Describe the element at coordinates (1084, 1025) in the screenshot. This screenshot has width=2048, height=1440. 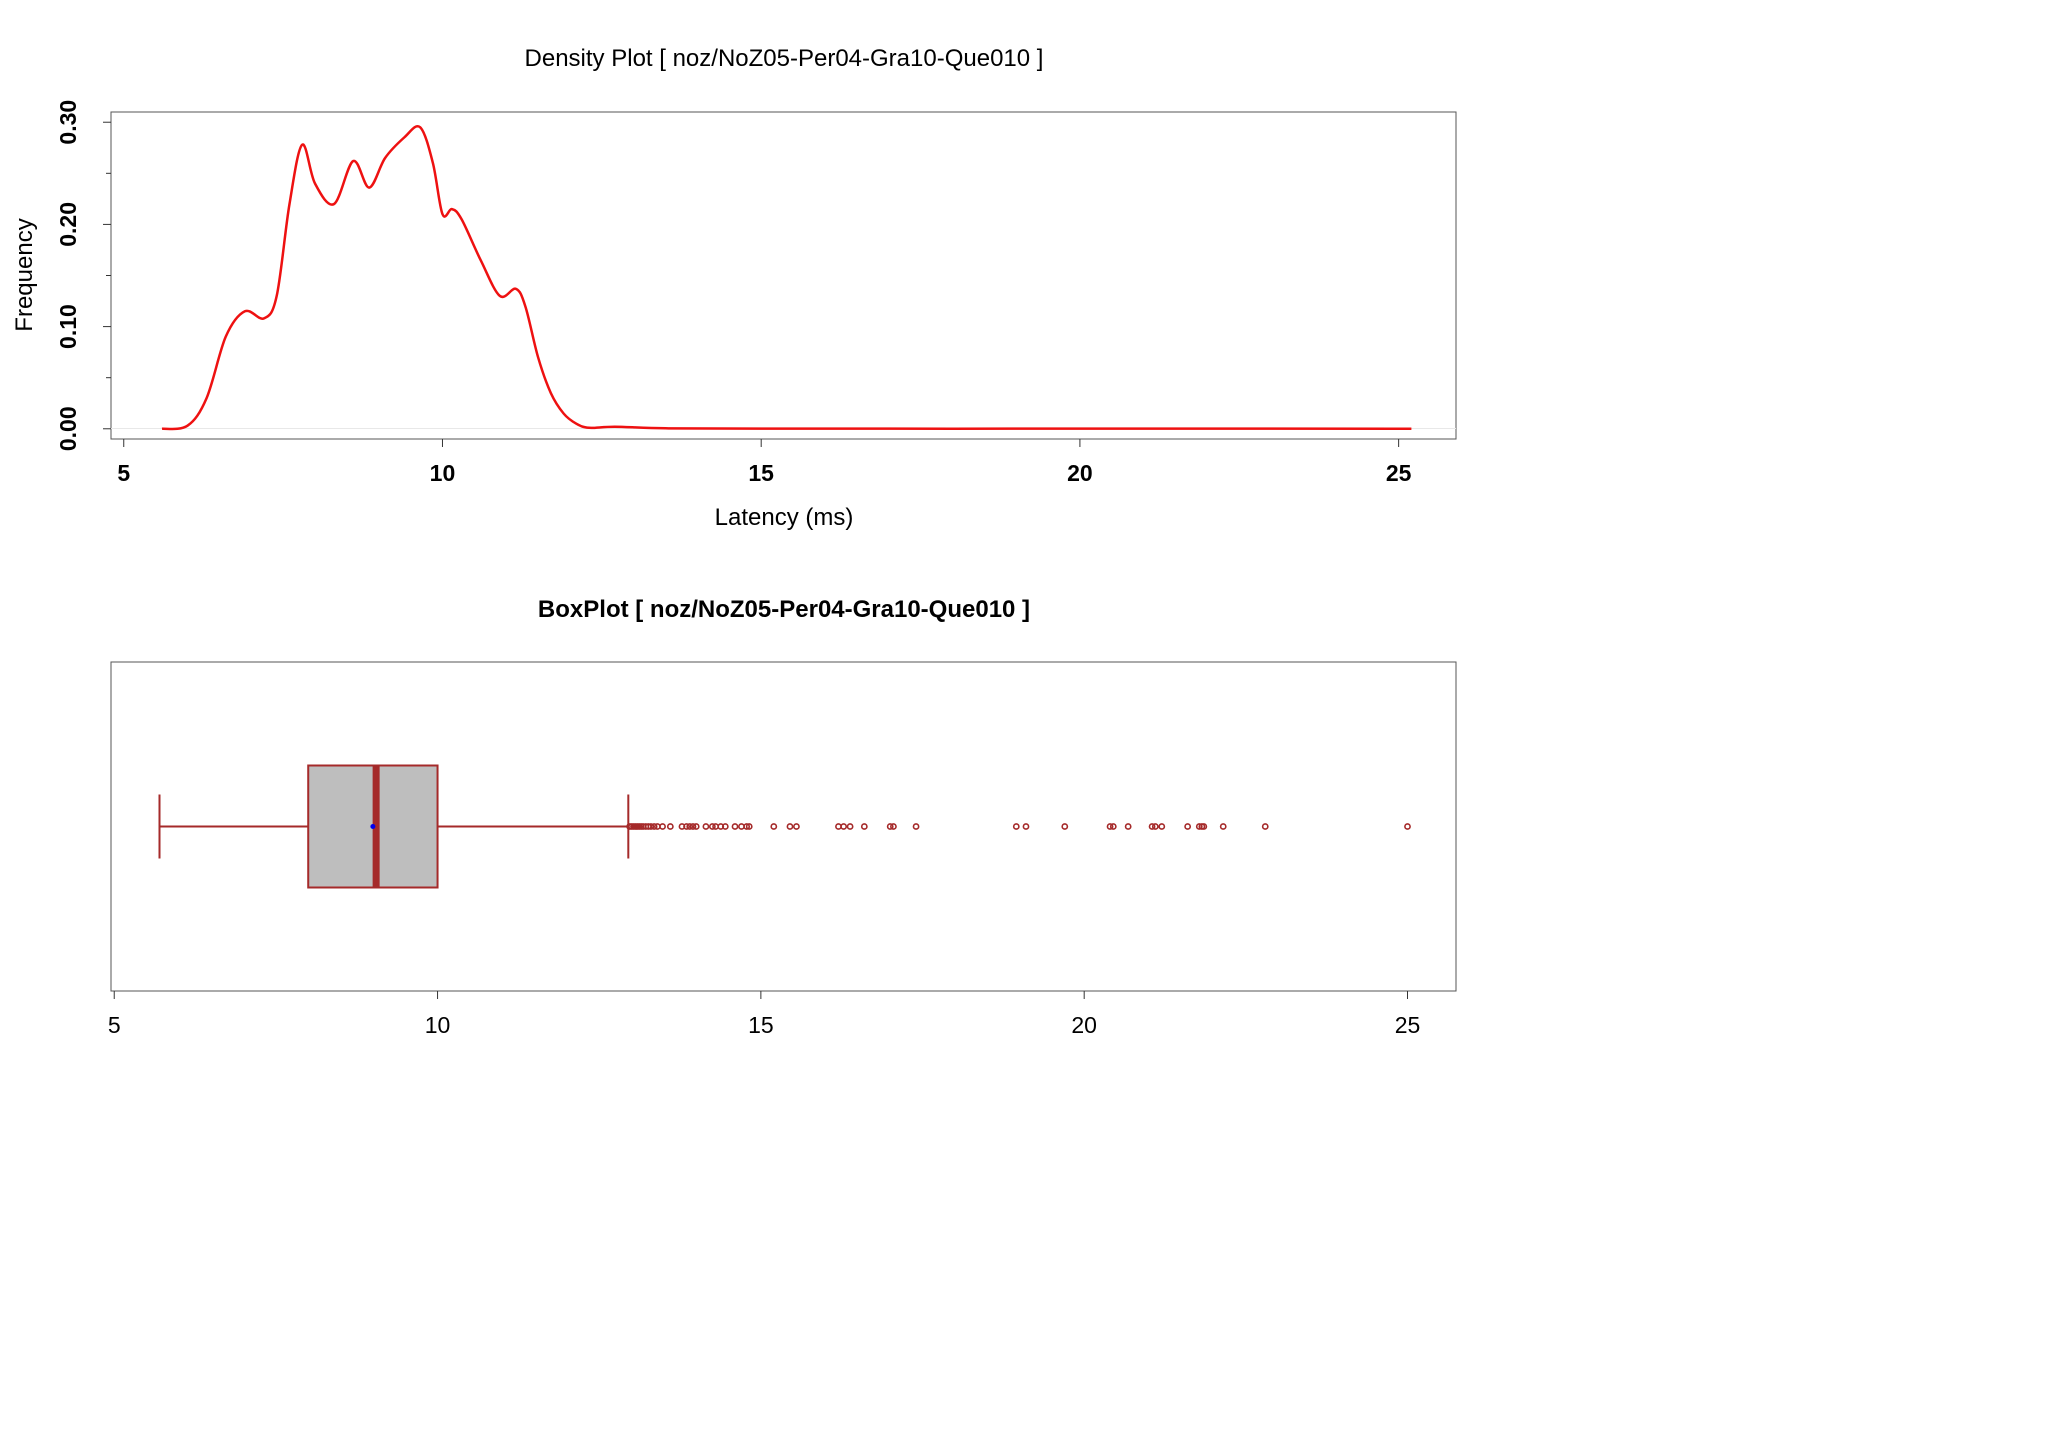
I see `boxplot-x-tick-label: 20` at that location.